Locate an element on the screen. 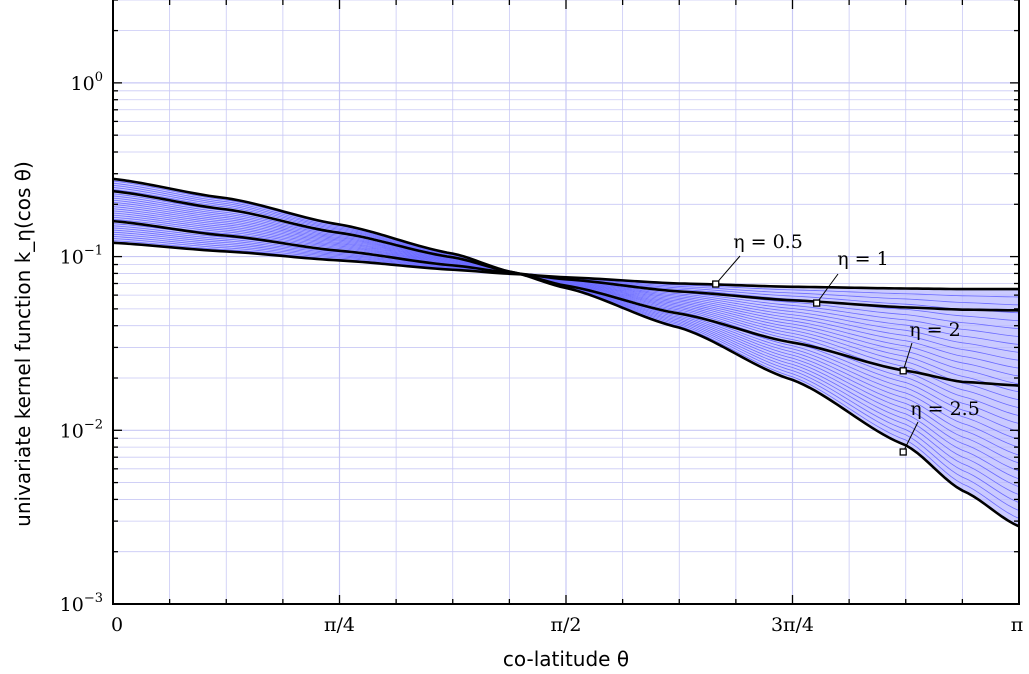 This screenshot has height=674, width=1029. series-label: η = 0.5 is located at coordinates (768, 242).